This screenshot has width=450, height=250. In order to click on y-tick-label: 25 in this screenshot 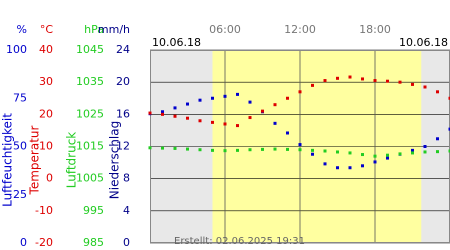, I will do `click(20, 194)`.